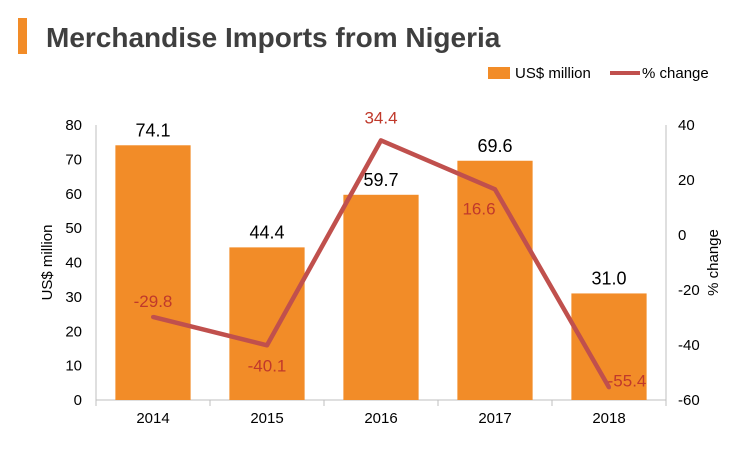  I want to click on line-value-label: 16.6, so click(478, 208).